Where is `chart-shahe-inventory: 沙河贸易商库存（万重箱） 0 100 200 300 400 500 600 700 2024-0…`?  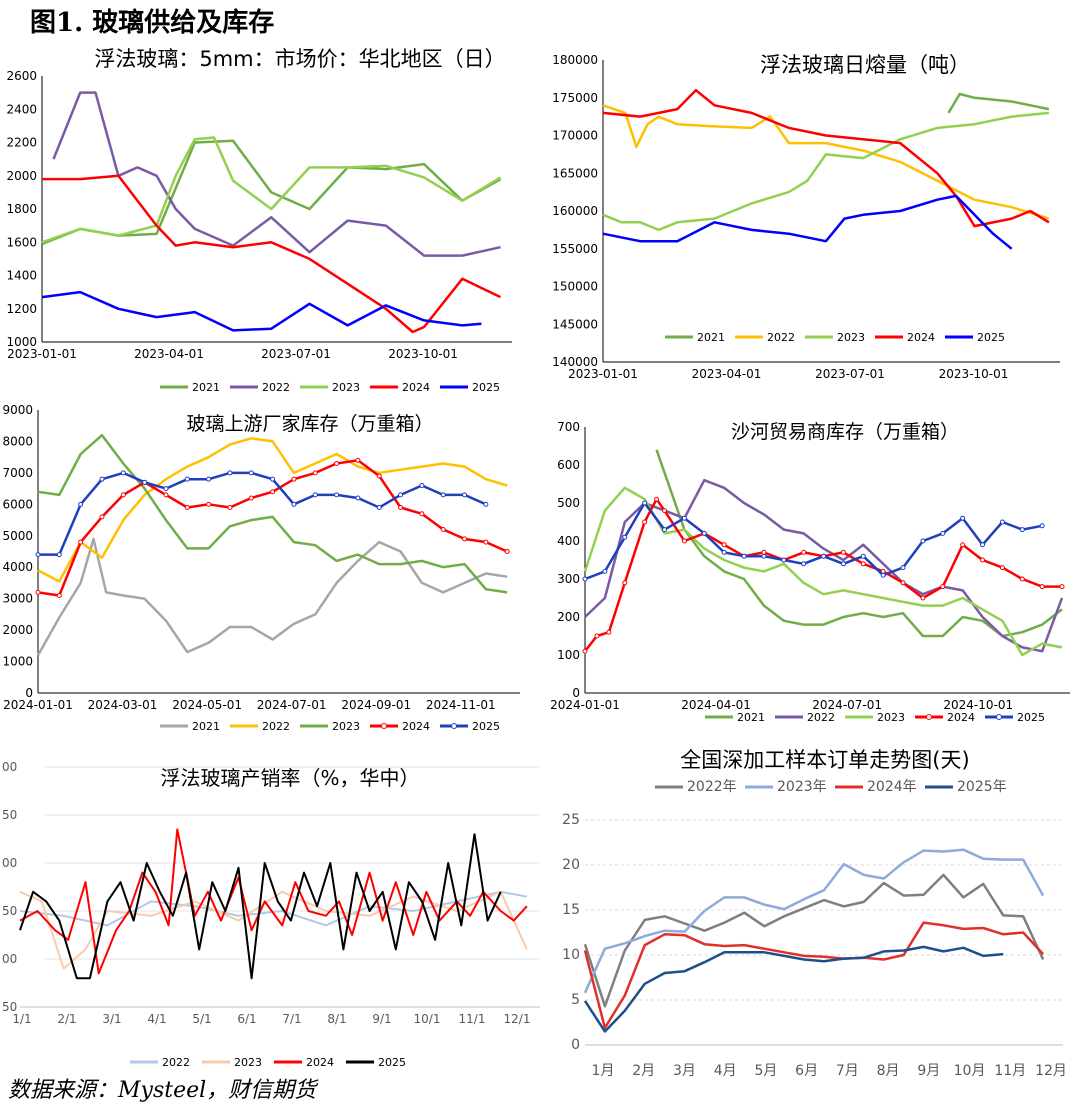 chart-shahe-inventory: 沙河贸易商库存（万重箱） 0 100 200 300 400 500 600 700 2024-0… is located at coordinates (810, 572).